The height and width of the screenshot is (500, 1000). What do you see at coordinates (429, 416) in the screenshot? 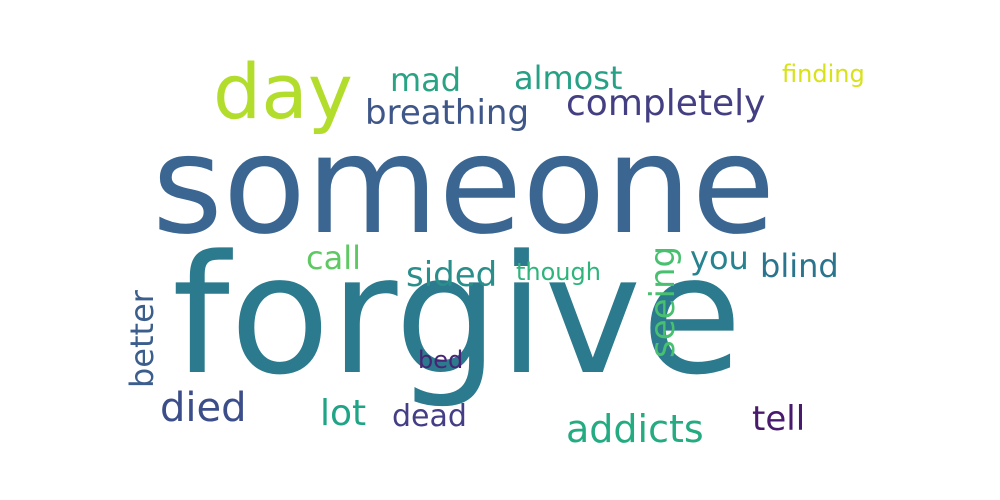
I see `word-dead: dead` at bounding box center [429, 416].